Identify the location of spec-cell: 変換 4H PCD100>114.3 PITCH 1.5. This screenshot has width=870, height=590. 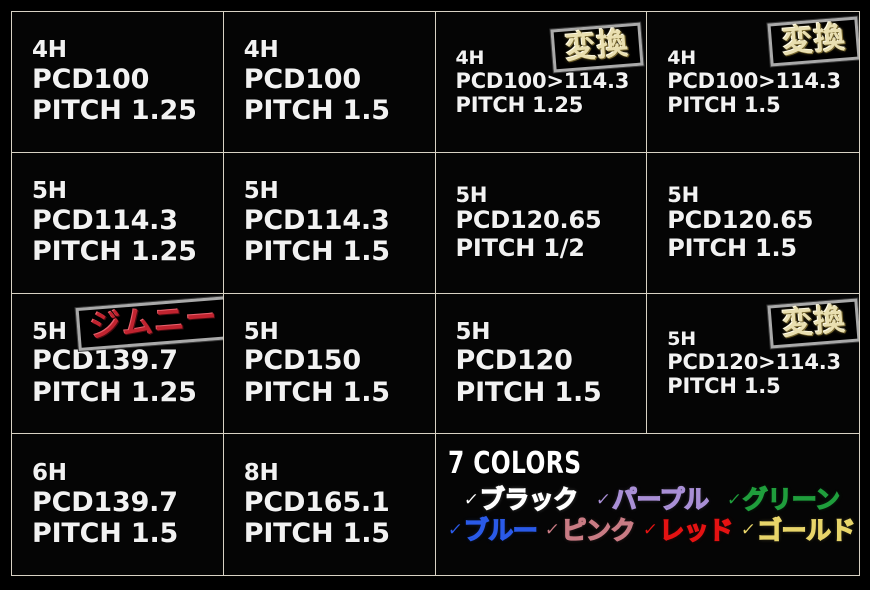
(753, 82).